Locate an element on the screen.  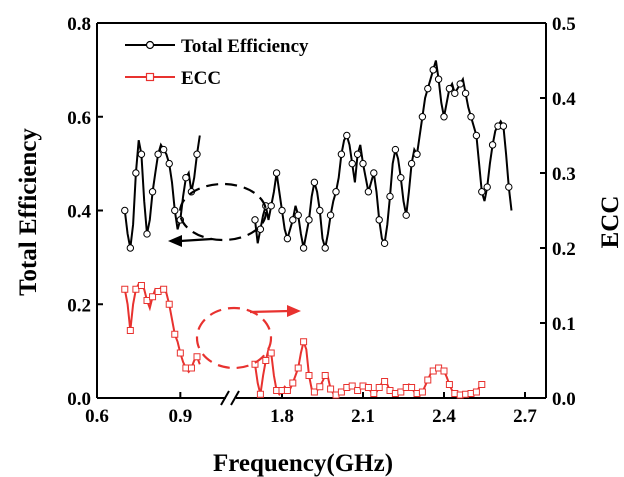
ecc-arrow-line is located at coordinates (270, 311).